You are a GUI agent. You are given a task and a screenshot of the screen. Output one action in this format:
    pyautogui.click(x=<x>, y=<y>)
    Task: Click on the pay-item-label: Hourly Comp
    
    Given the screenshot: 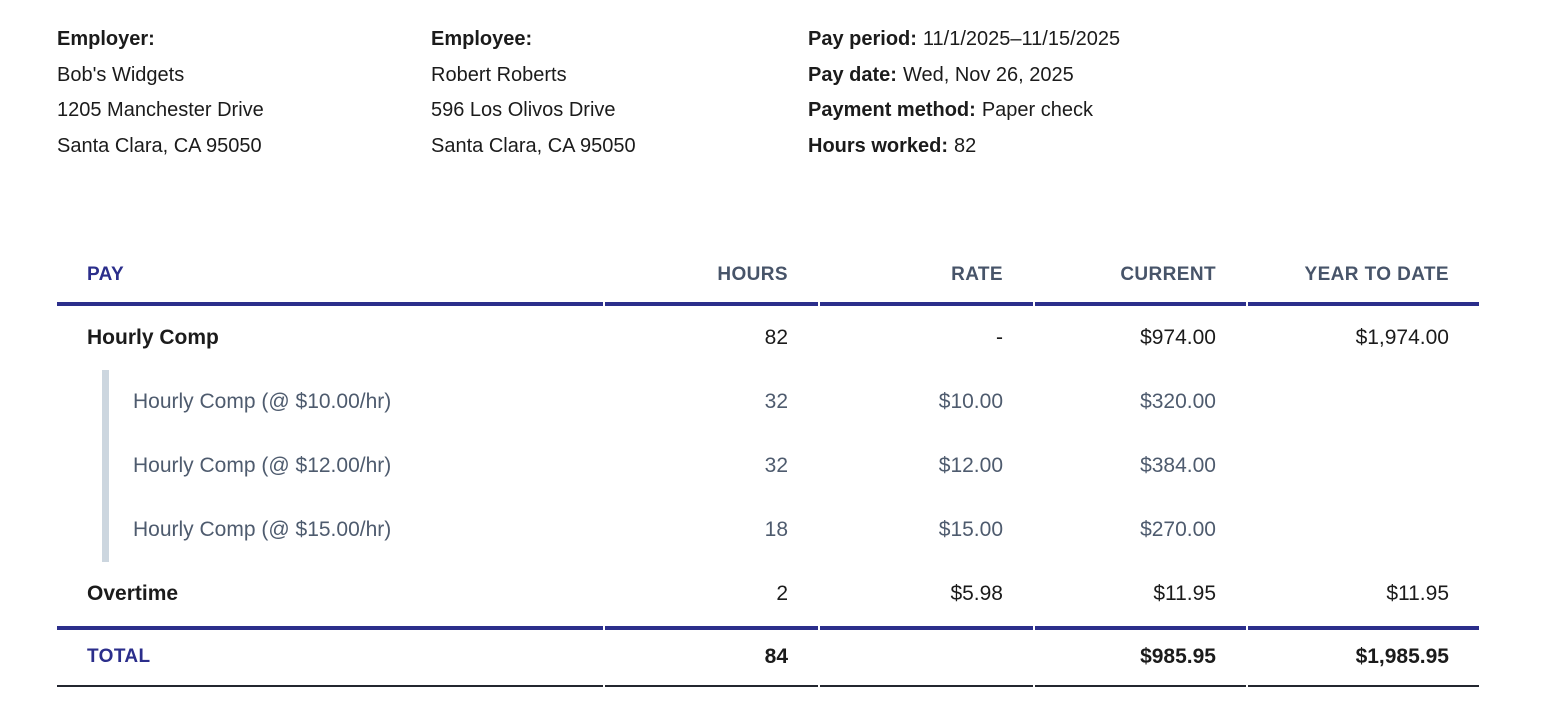 What is the action you would take?
    pyautogui.click(x=153, y=337)
    